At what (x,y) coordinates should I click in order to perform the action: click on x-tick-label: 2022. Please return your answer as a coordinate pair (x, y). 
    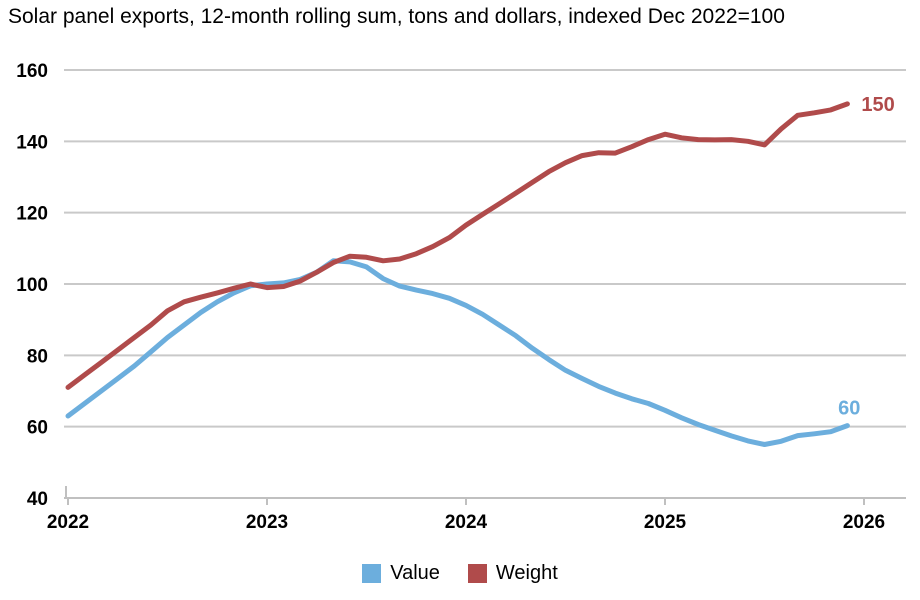
    Looking at the image, I should click on (68, 522).